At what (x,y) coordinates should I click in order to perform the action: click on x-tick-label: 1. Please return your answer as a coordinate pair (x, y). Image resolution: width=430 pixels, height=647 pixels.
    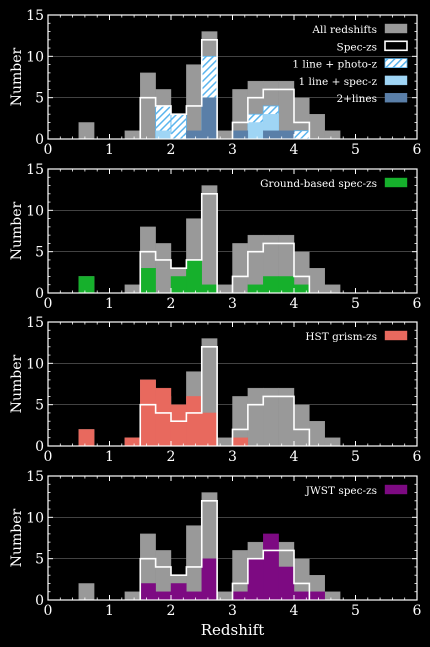
    Looking at the image, I should click on (109, 611).